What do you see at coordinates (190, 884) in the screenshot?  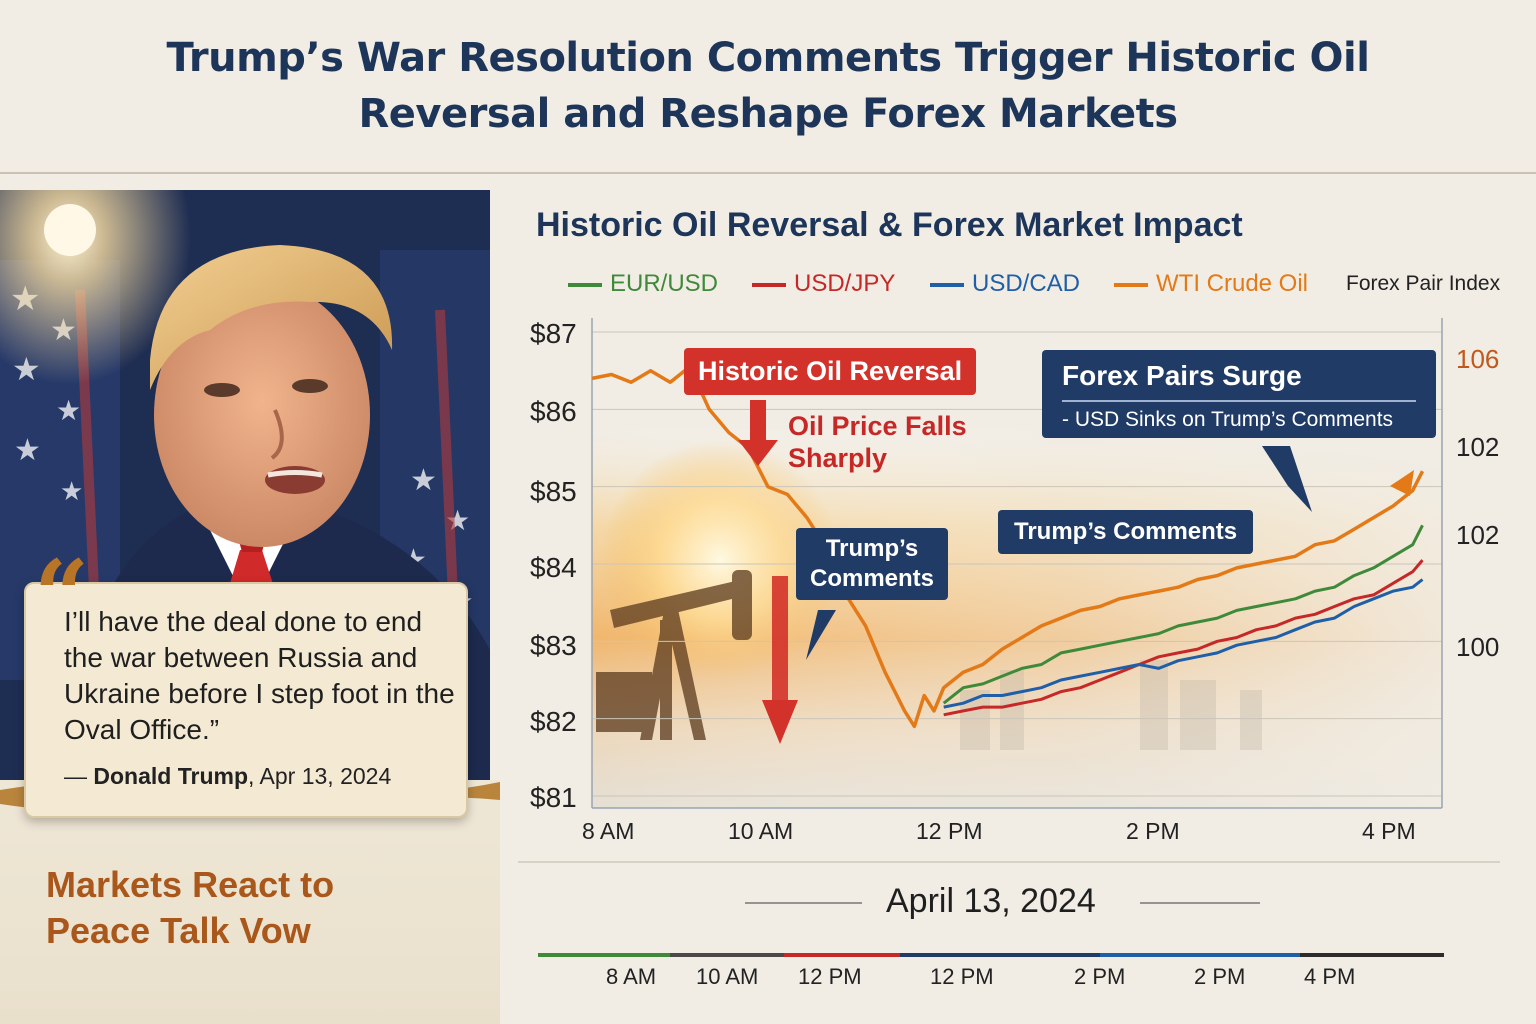 I see `side-caption-line-1: Markets React to` at bounding box center [190, 884].